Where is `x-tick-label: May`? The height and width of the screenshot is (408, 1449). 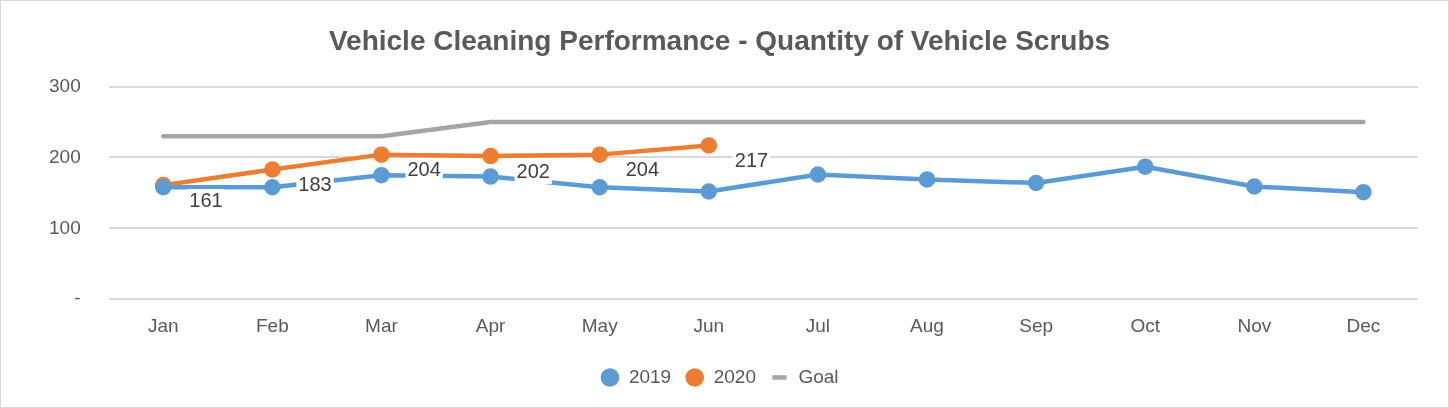
x-tick-label: May is located at coordinates (600, 325).